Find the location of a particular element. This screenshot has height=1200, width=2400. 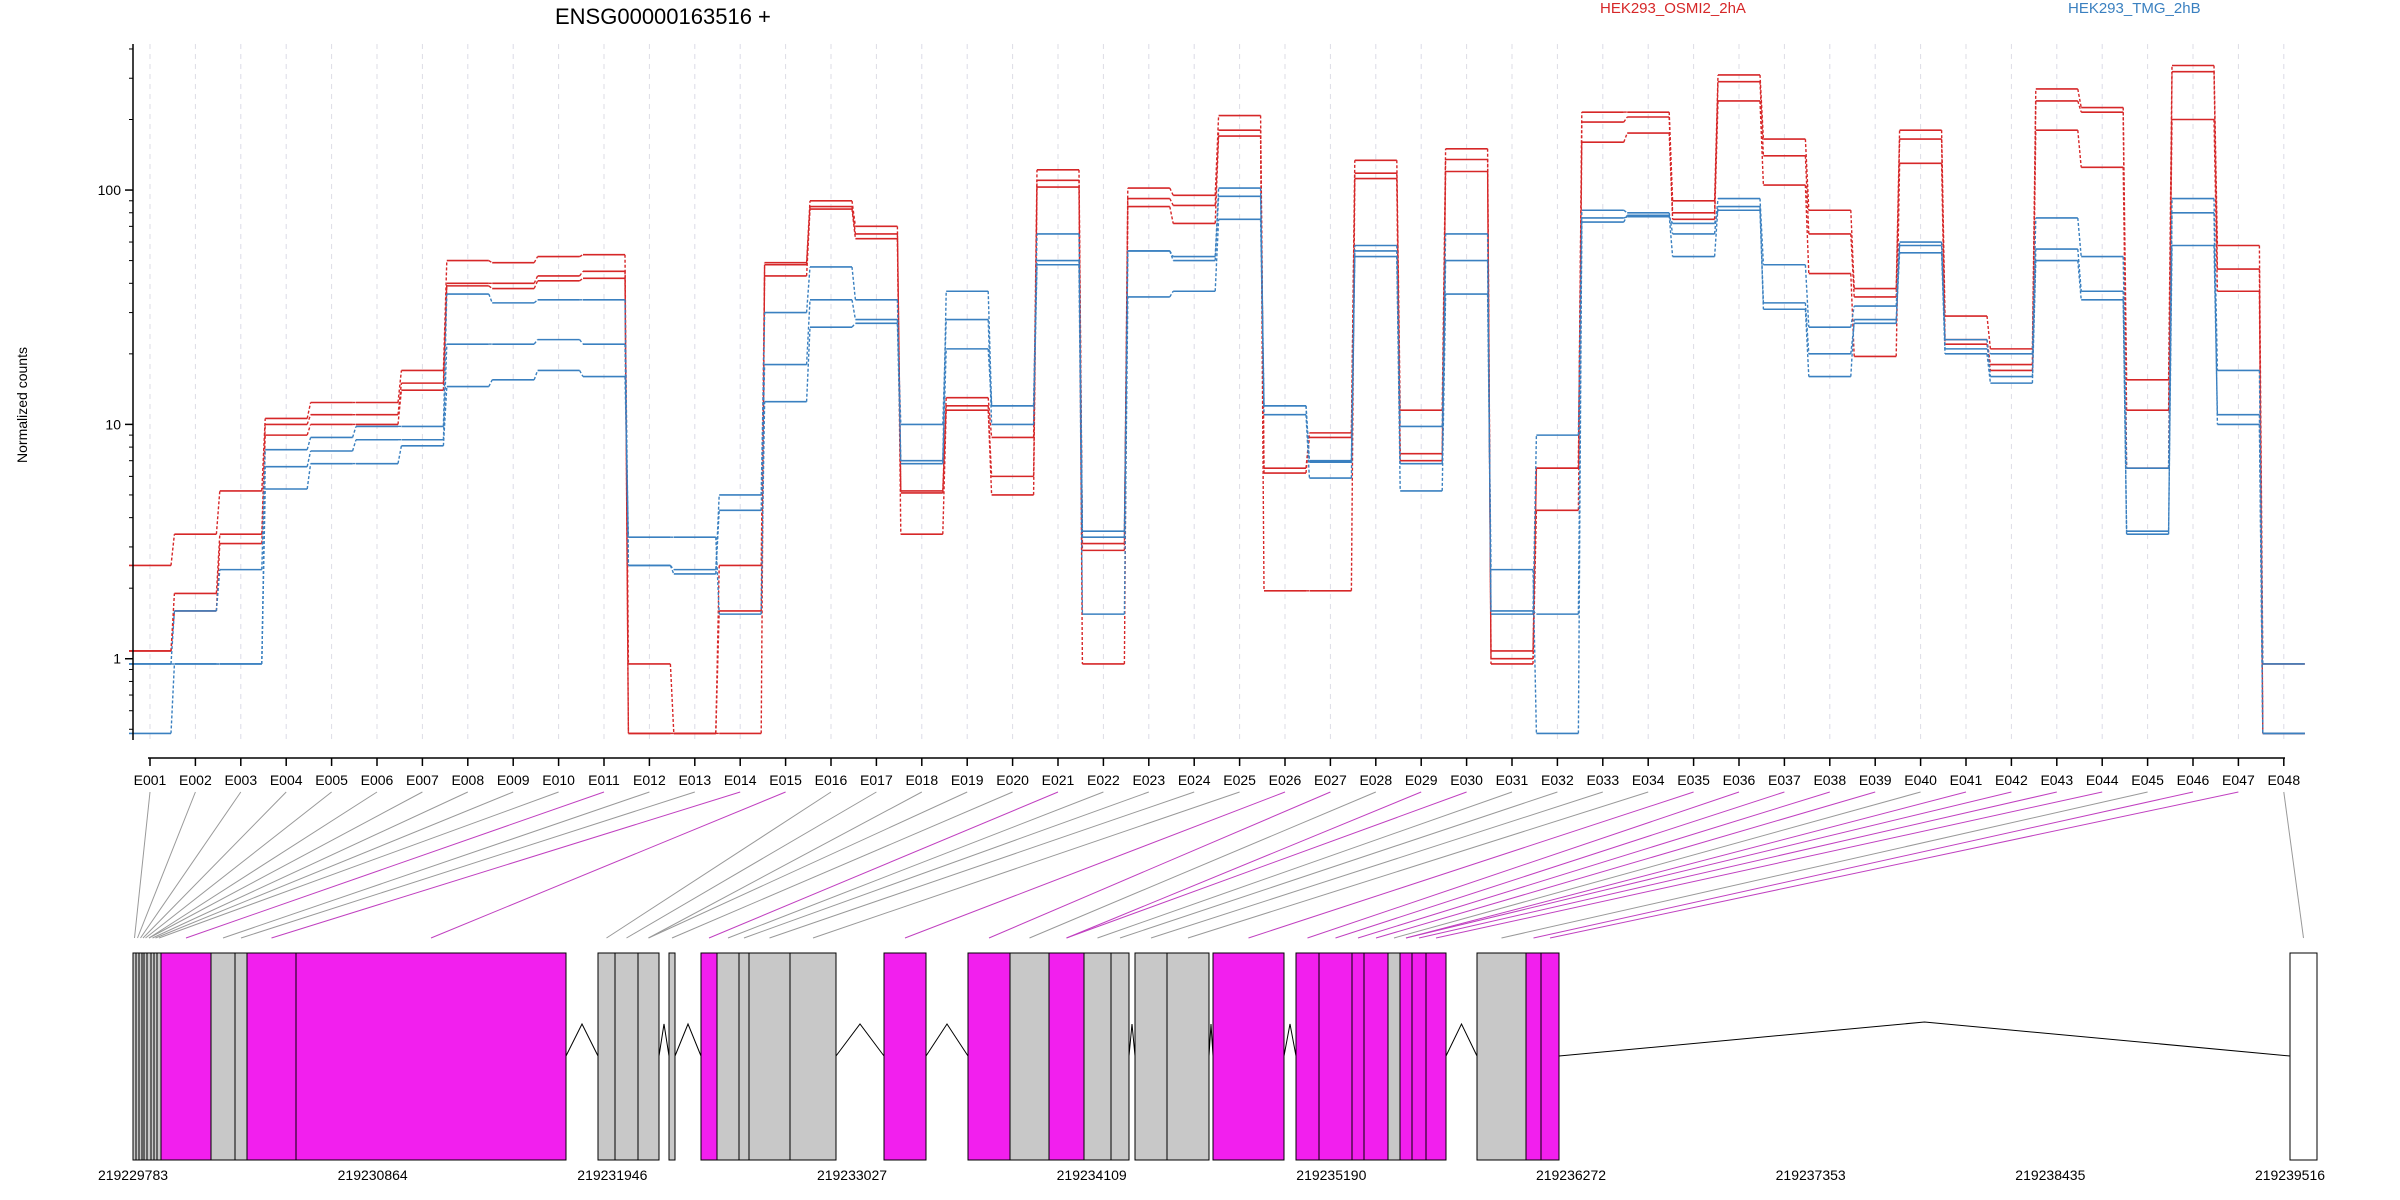

x-tick-label: E008 is located at coordinates (467, 780).